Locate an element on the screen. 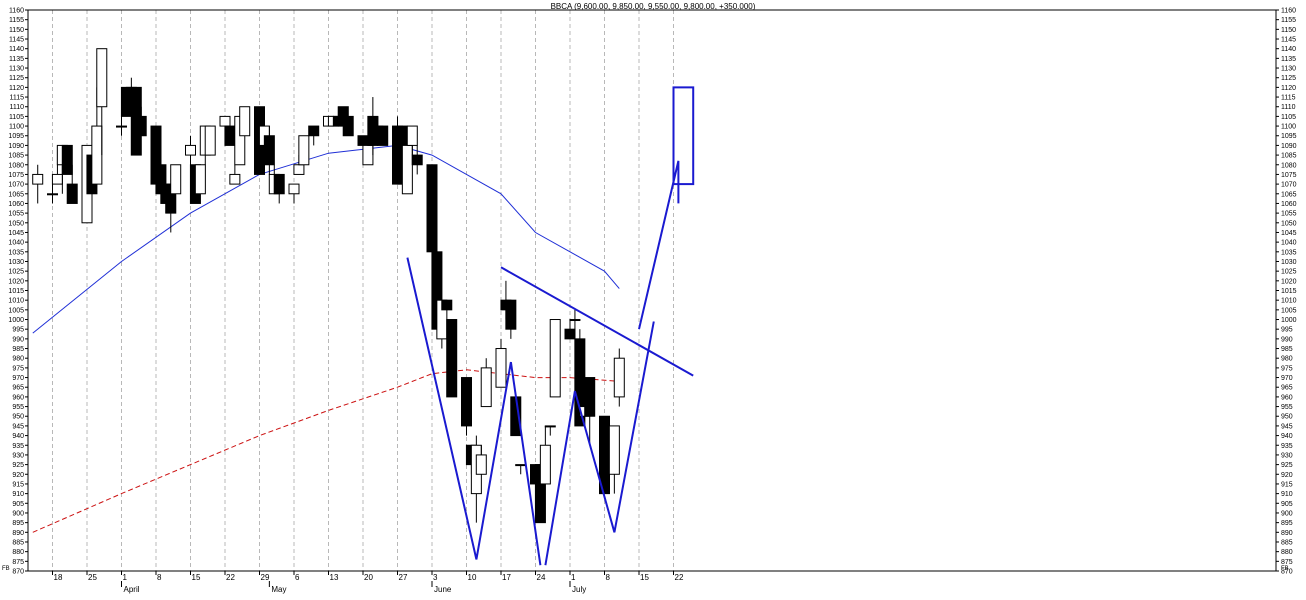 The image size is (1306, 600). x-tick-label: 20 is located at coordinates (368, 577).